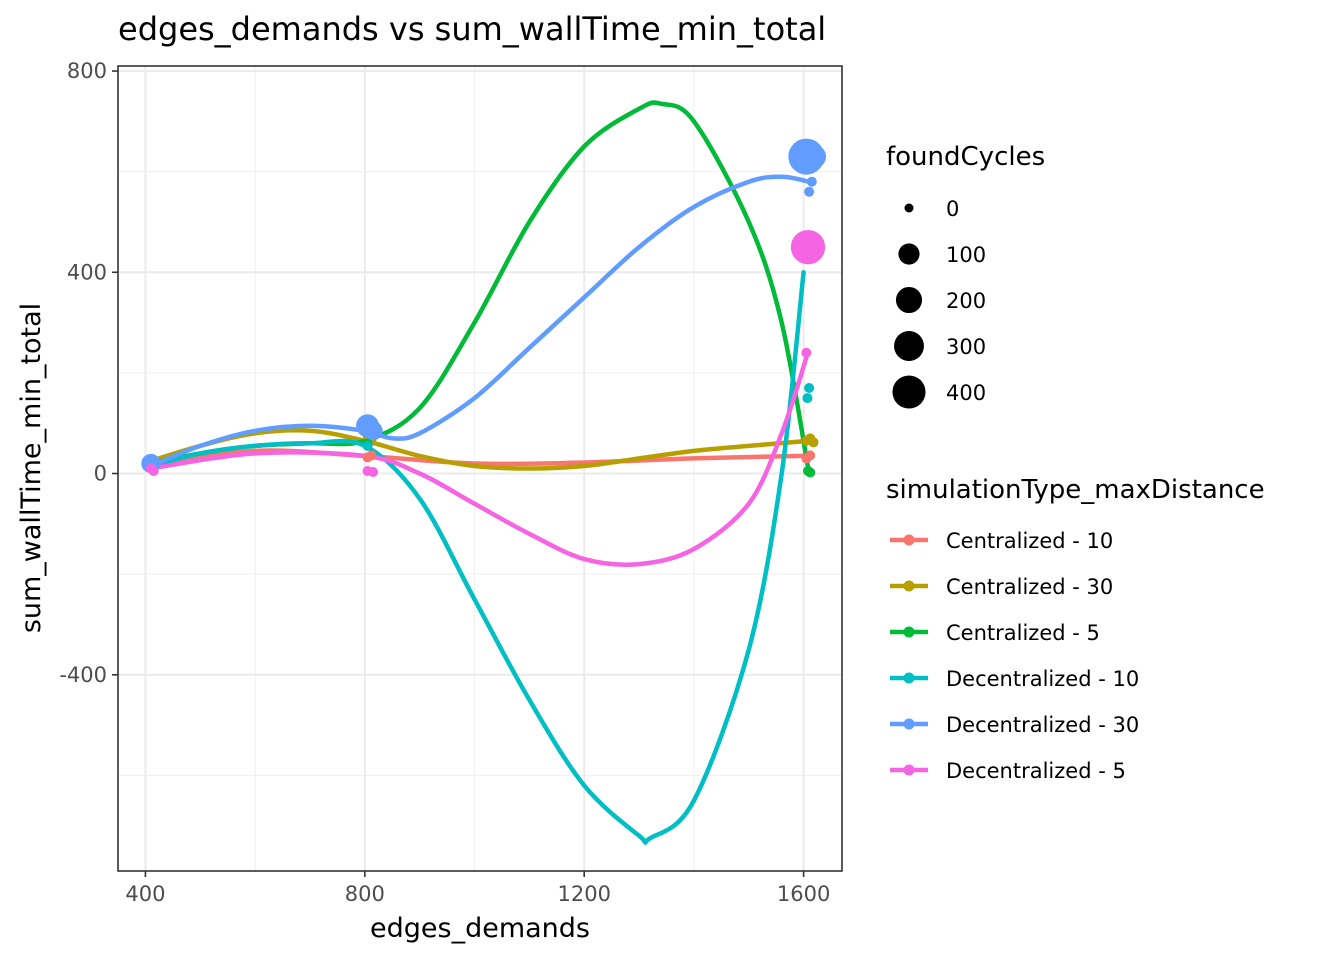  I want to click on y-tick-label: 800, so click(87, 71).